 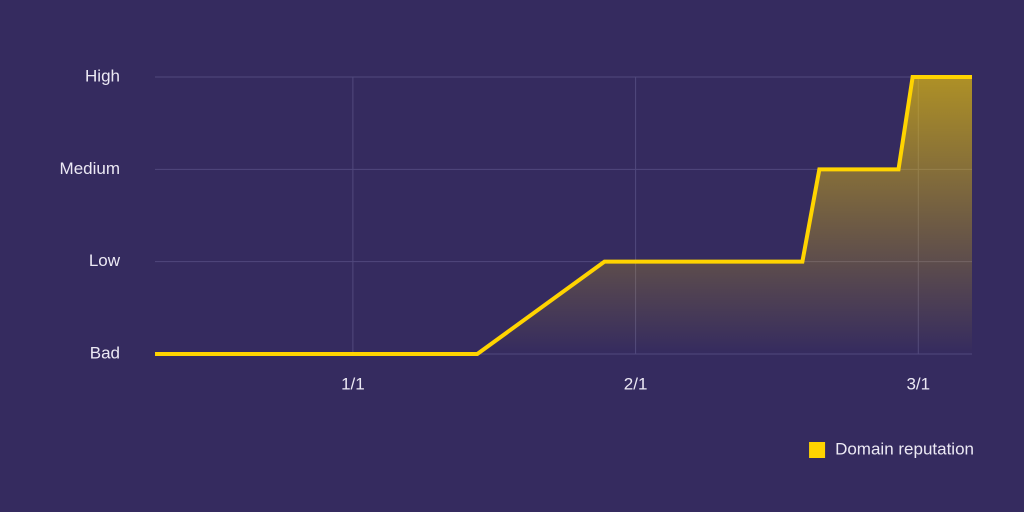 I want to click on y-tick-label: High, so click(x=102, y=75).